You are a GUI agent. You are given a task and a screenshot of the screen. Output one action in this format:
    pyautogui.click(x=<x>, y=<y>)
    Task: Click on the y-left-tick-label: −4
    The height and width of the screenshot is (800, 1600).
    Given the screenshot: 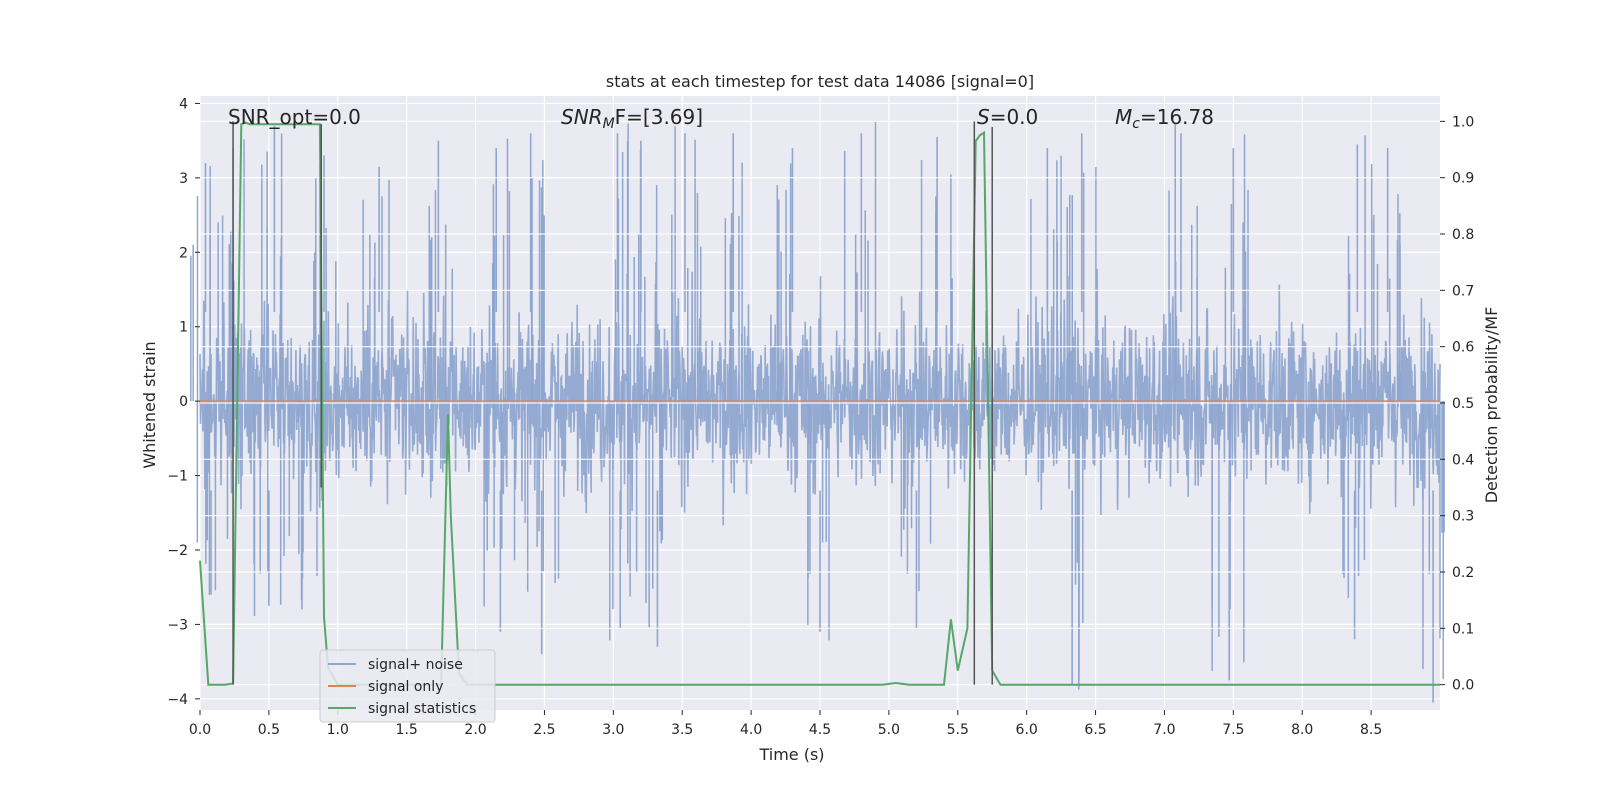 What is the action you would take?
    pyautogui.click(x=177, y=700)
    